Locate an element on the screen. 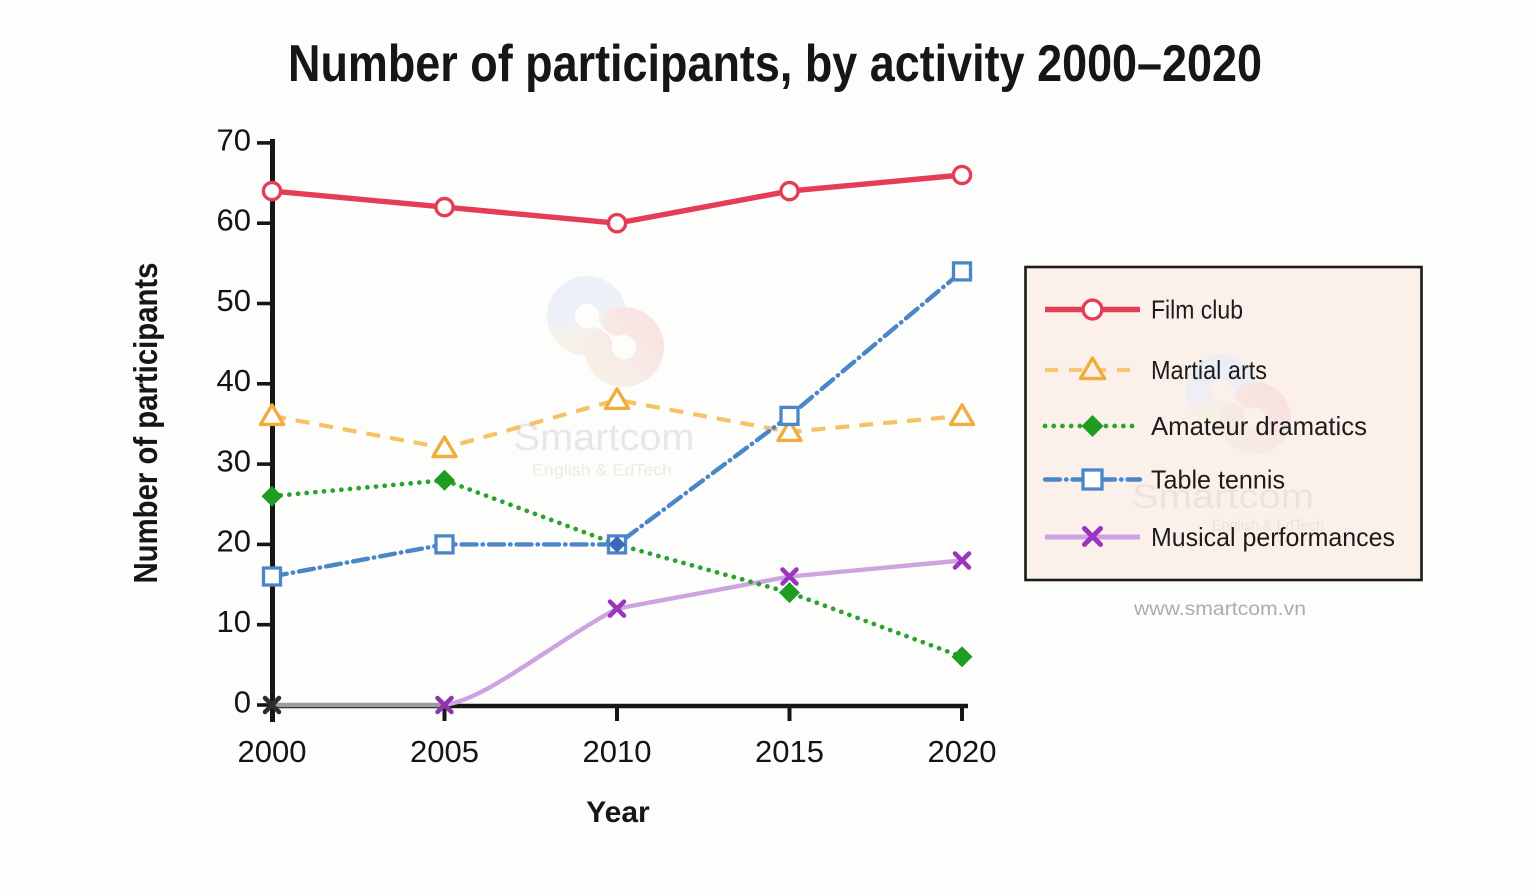  svg-text: 2015 is located at coordinates (789, 751).